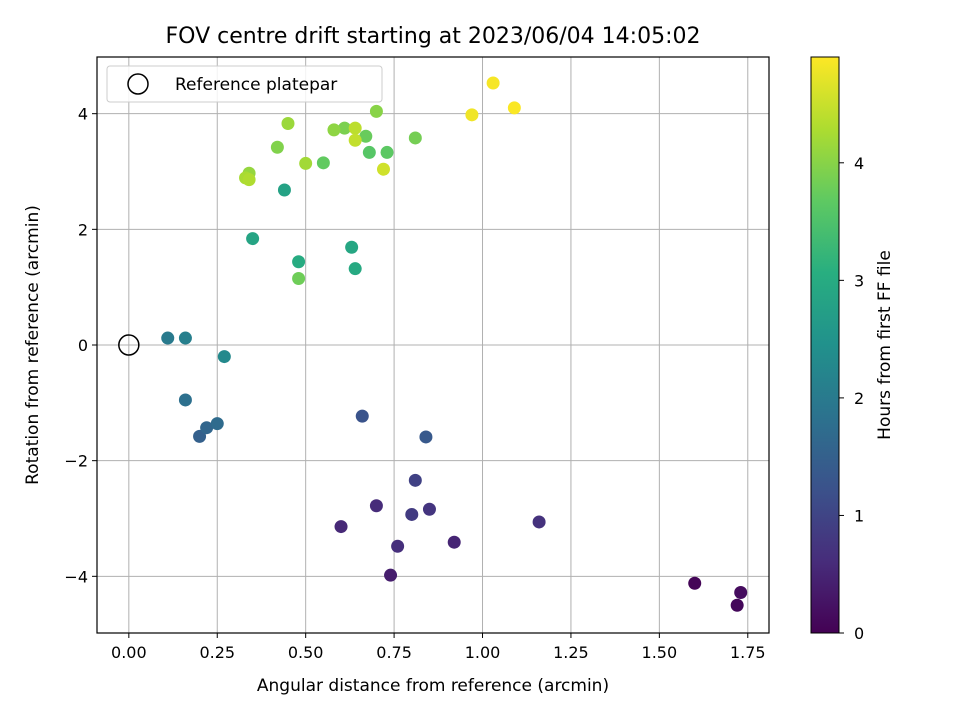  What do you see at coordinates (433, 686) in the screenshot?
I see `x-axis-label: Angular distance from reference (arcmin)` at bounding box center [433, 686].